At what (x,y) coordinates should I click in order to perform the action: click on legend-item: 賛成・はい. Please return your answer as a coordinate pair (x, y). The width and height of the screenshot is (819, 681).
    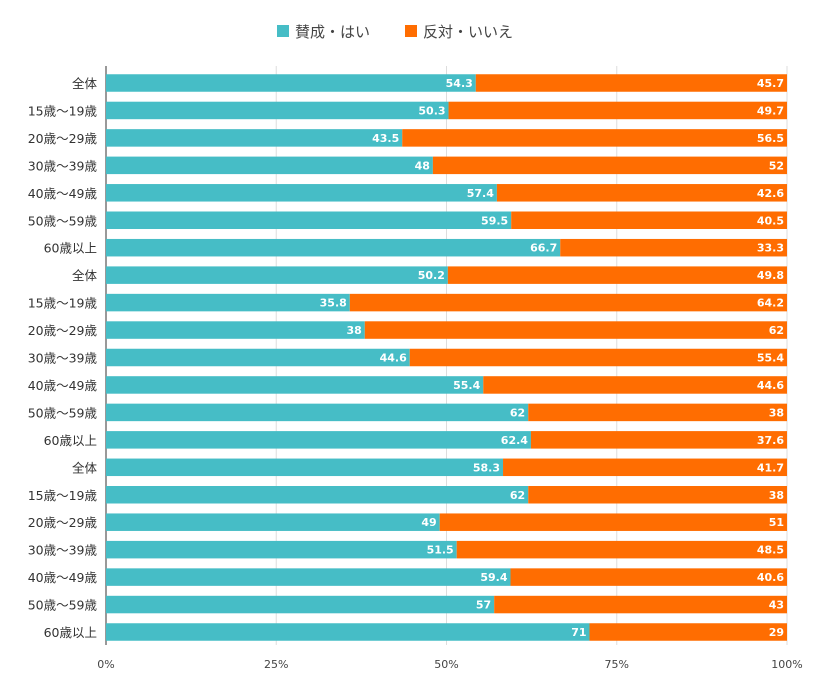
    Looking at the image, I should click on (323, 32).